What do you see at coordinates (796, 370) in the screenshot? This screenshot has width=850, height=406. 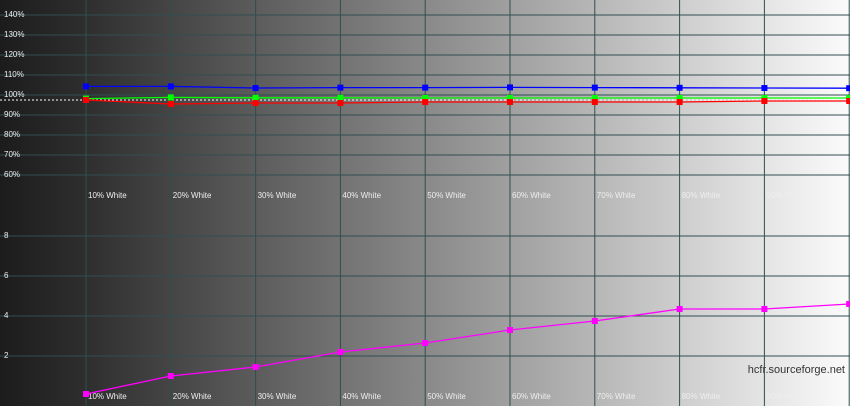 I see `watermark: hcfr.sourceforge.net` at bounding box center [796, 370].